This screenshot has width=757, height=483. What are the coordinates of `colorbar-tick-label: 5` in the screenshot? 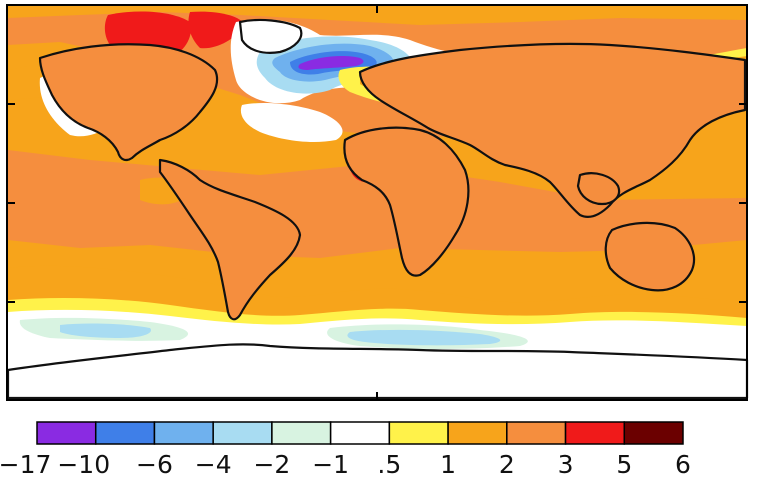 It's located at (624, 464).